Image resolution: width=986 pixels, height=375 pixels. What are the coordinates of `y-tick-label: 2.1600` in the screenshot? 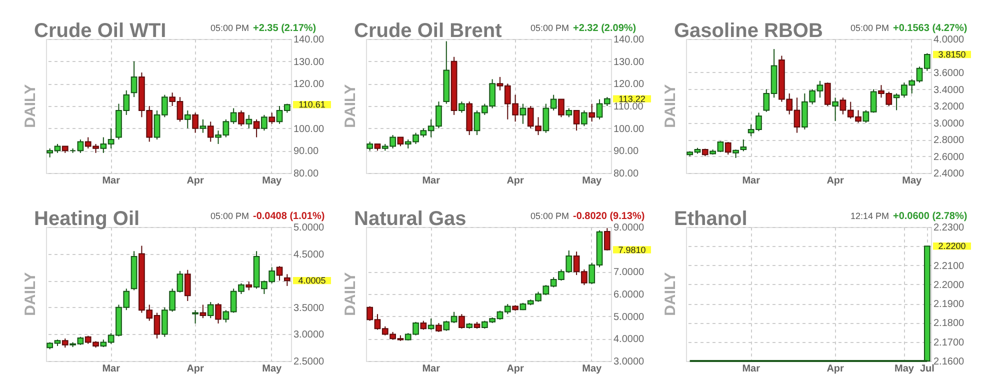 It's located at (949, 362).